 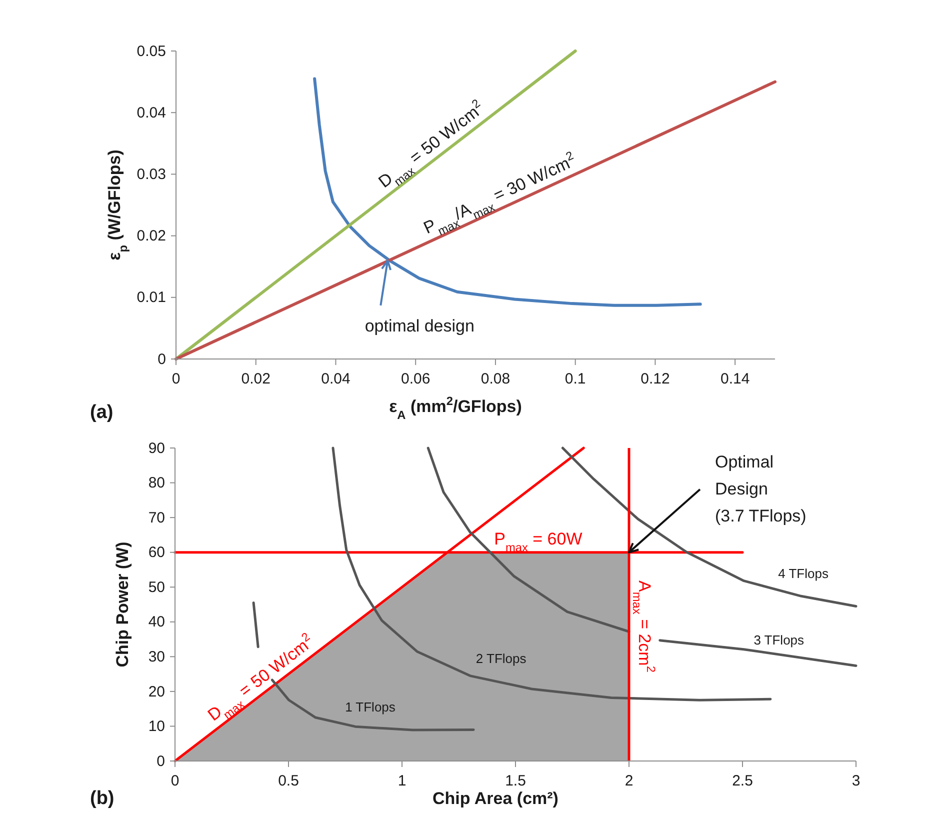 What do you see at coordinates (742, 781) in the screenshot?
I see `x-tick-label: 2.5` at bounding box center [742, 781].